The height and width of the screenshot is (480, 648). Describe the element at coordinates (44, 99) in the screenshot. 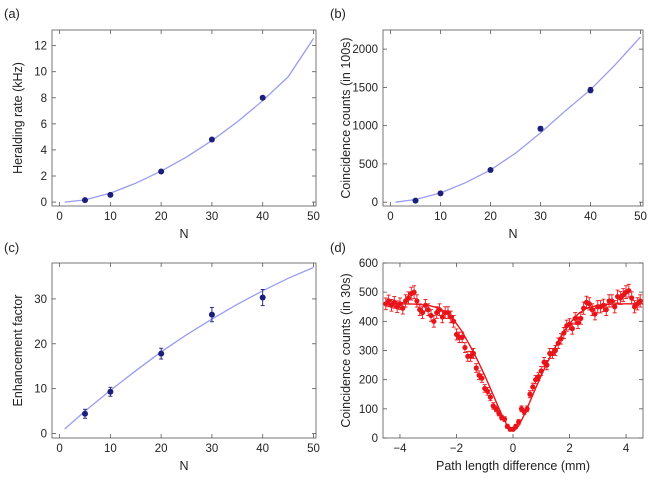

I see `y-tick-label: 8` at that location.